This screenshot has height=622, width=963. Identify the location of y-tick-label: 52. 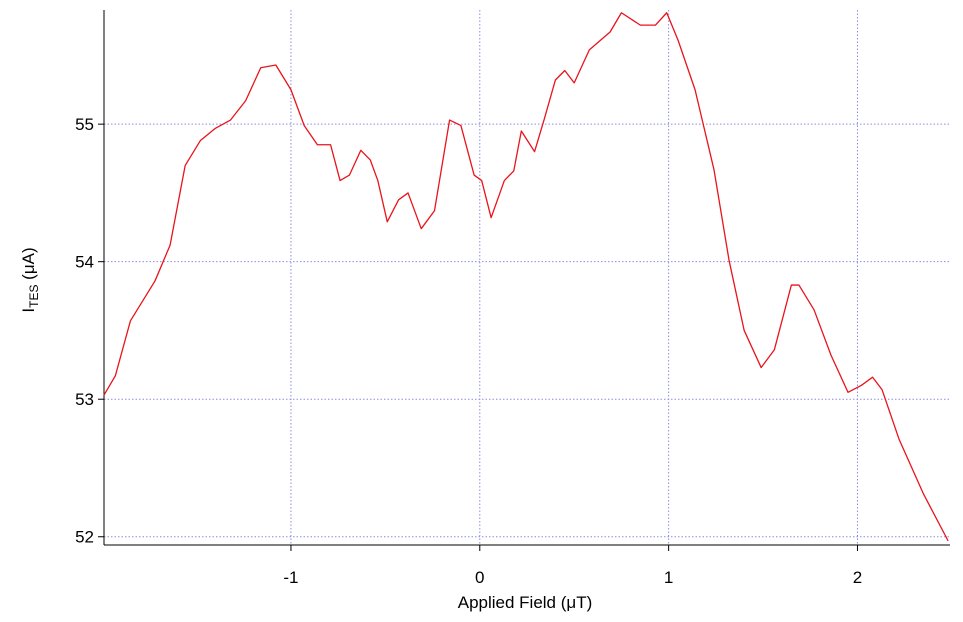
(84, 537).